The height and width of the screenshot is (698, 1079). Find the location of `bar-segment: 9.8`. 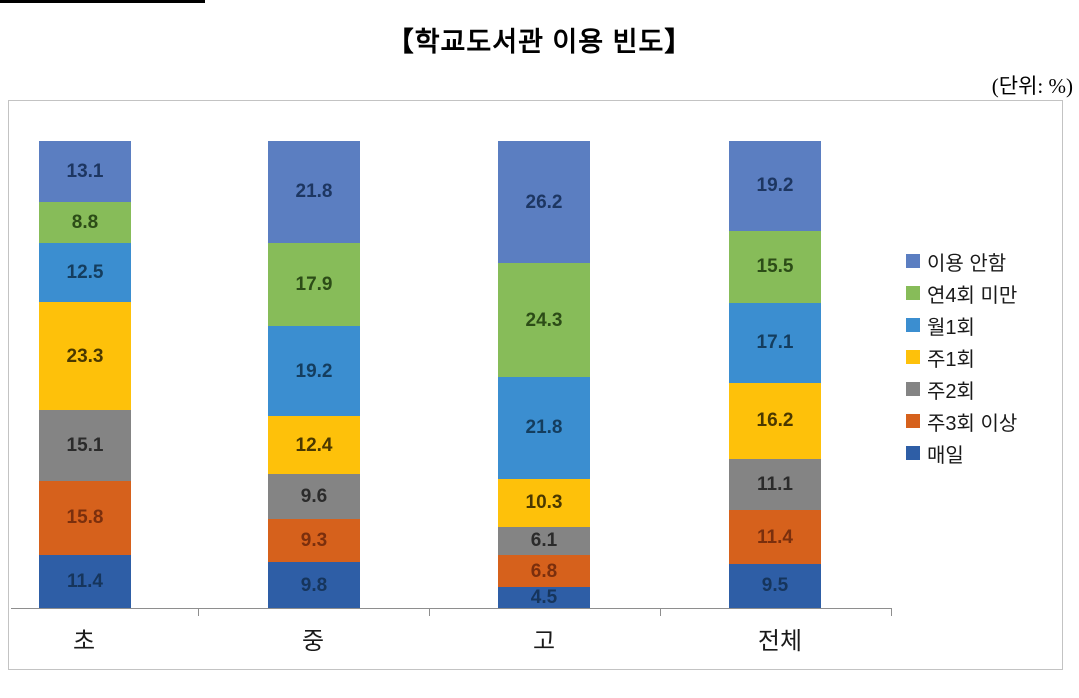

bar-segment: 9.8 is located at coordinates (314, 585).